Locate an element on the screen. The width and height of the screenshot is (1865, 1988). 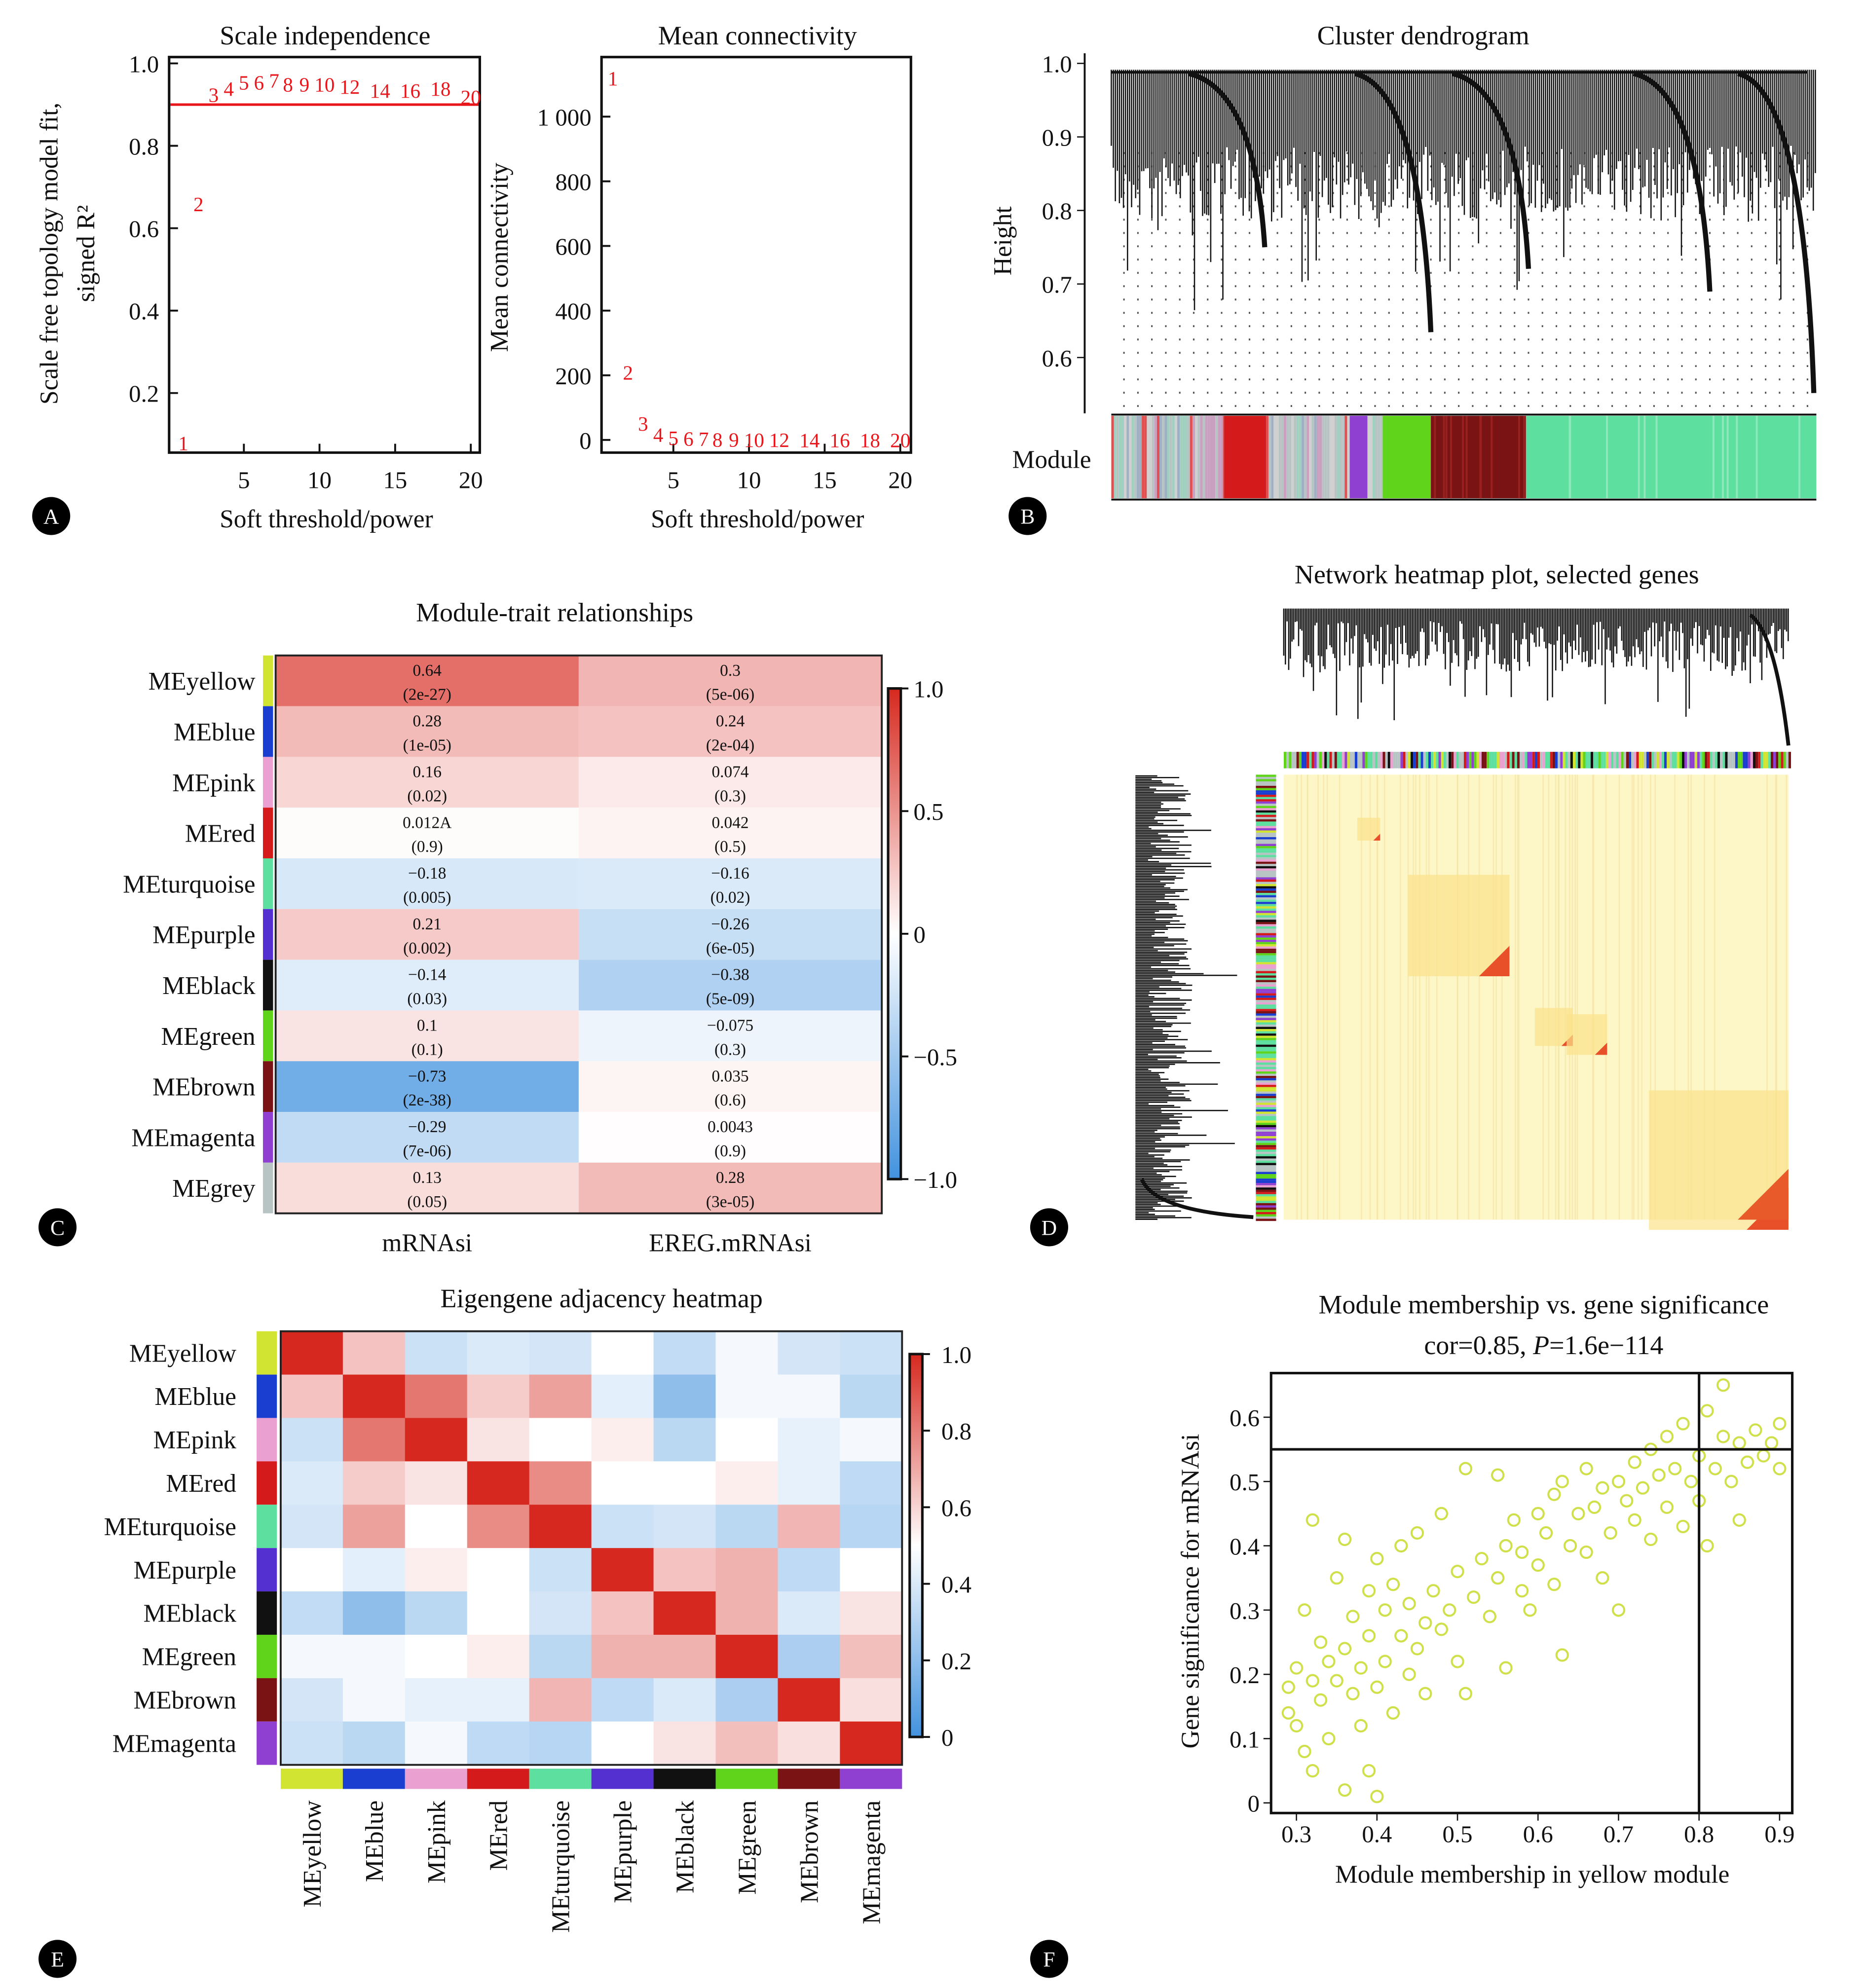
cell-correlation: −0.26 is located at coordinates (730, 924).